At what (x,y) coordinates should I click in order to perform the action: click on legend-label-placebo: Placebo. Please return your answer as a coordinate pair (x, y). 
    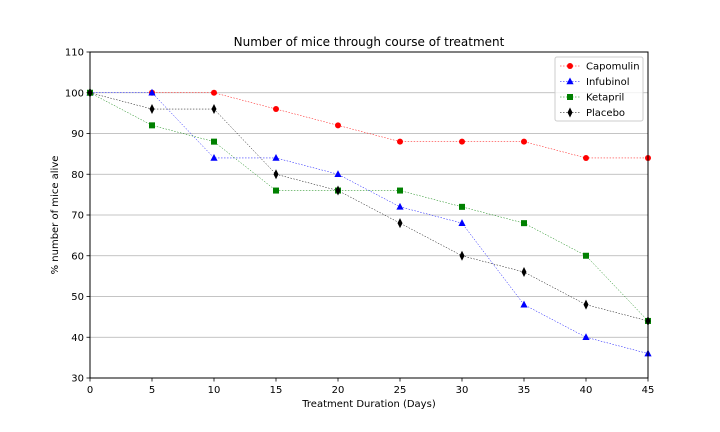
    Looking at the image, I should click on (605, 113).